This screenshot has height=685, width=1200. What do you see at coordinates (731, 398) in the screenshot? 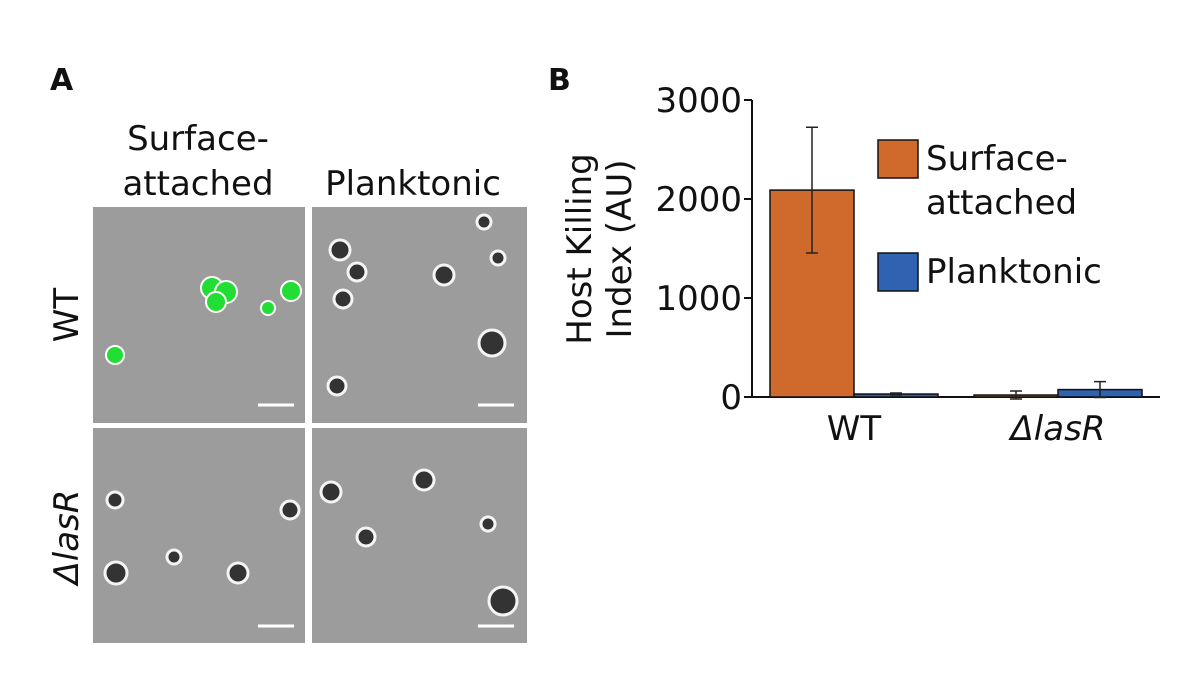
I see `y-tick-label: 0` at bounding box center [731, 398].